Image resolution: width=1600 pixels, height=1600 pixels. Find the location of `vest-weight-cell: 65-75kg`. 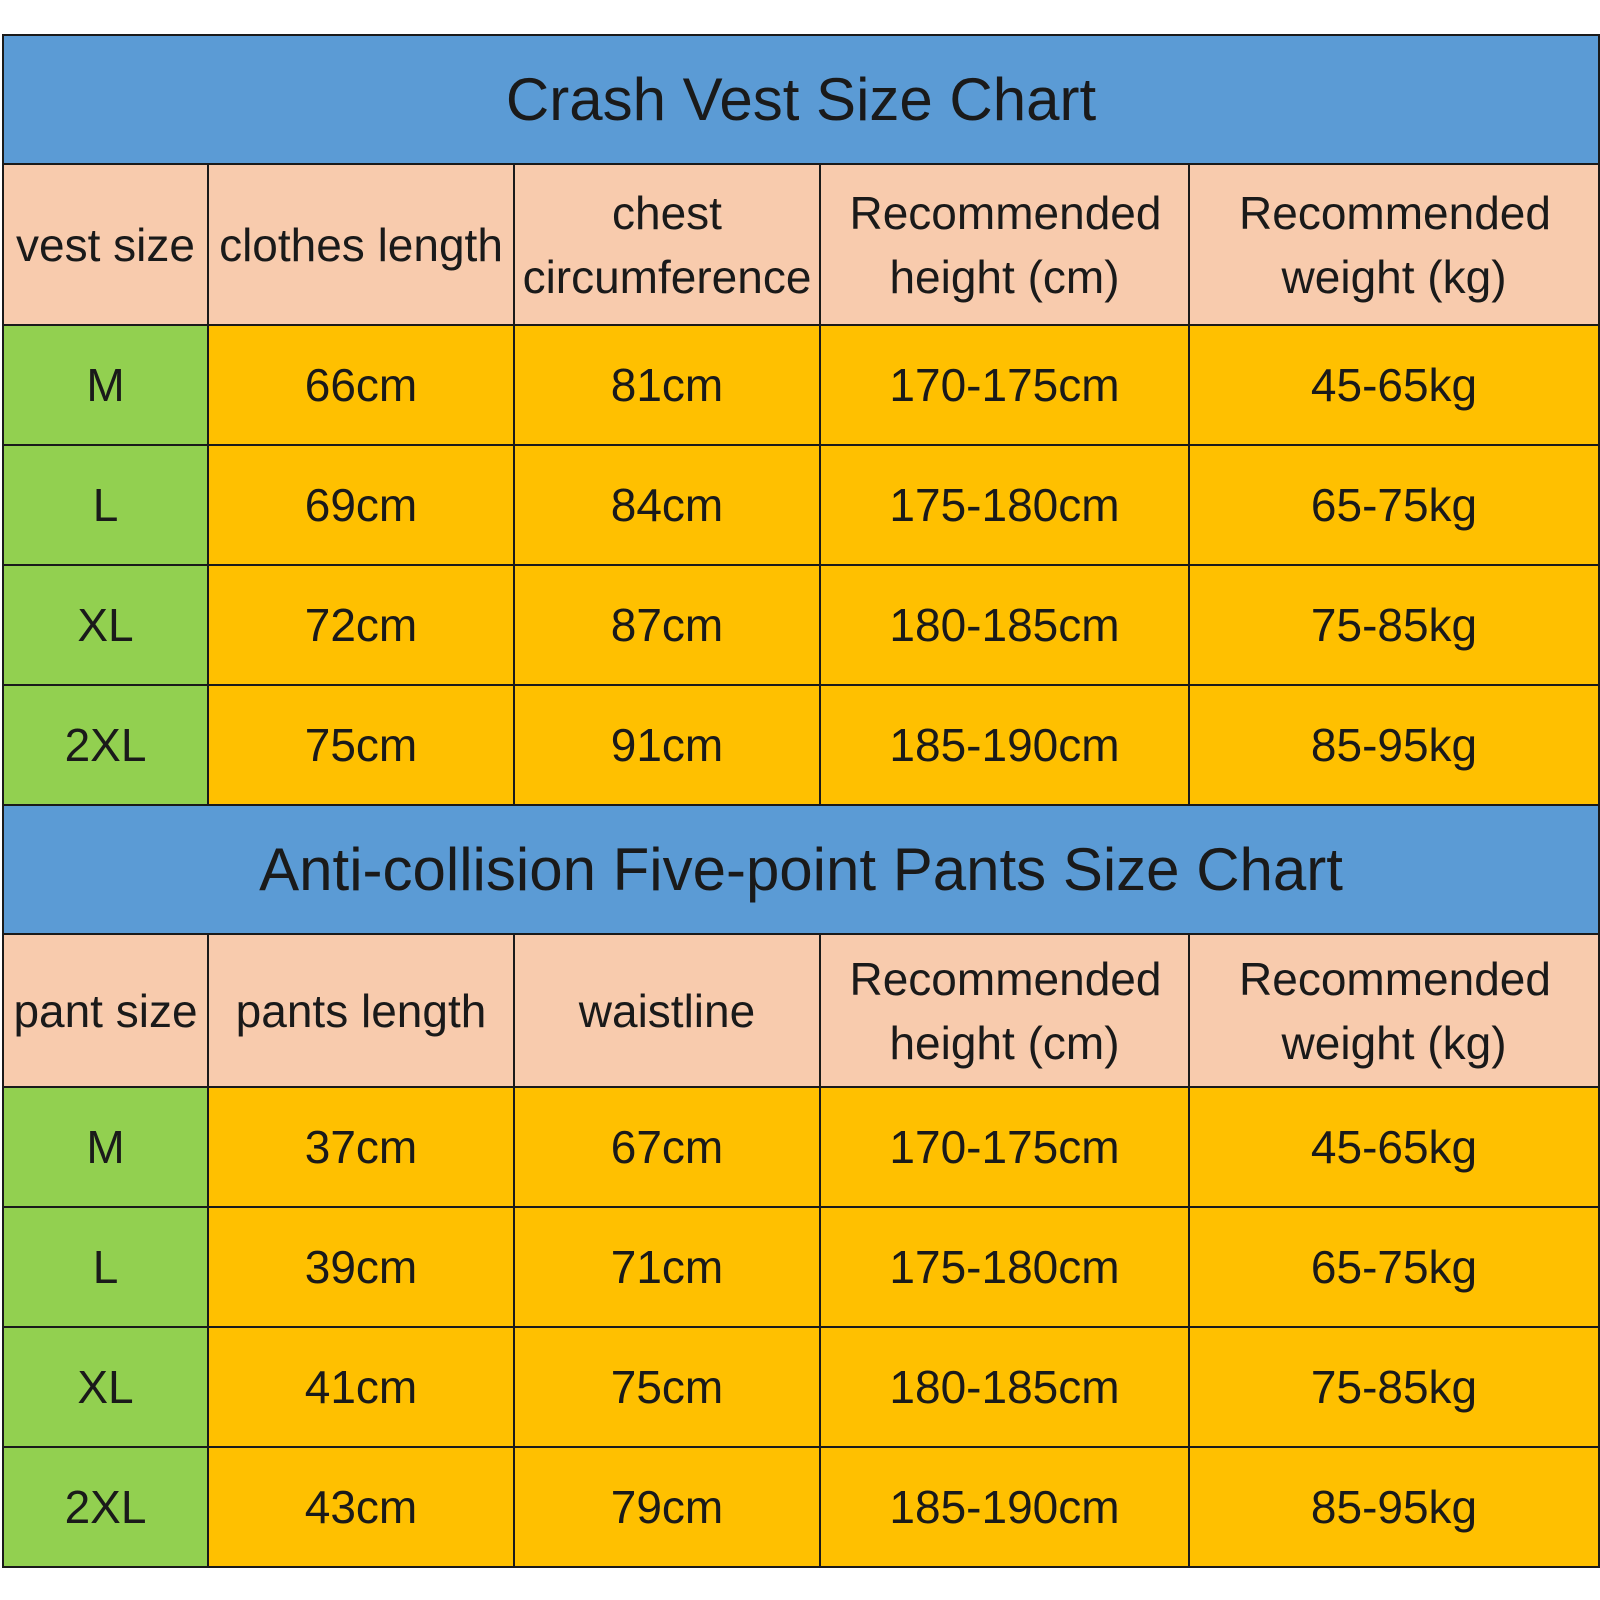

vest-weight-cell: 65-75kg is located at coordinates (1393, 505).